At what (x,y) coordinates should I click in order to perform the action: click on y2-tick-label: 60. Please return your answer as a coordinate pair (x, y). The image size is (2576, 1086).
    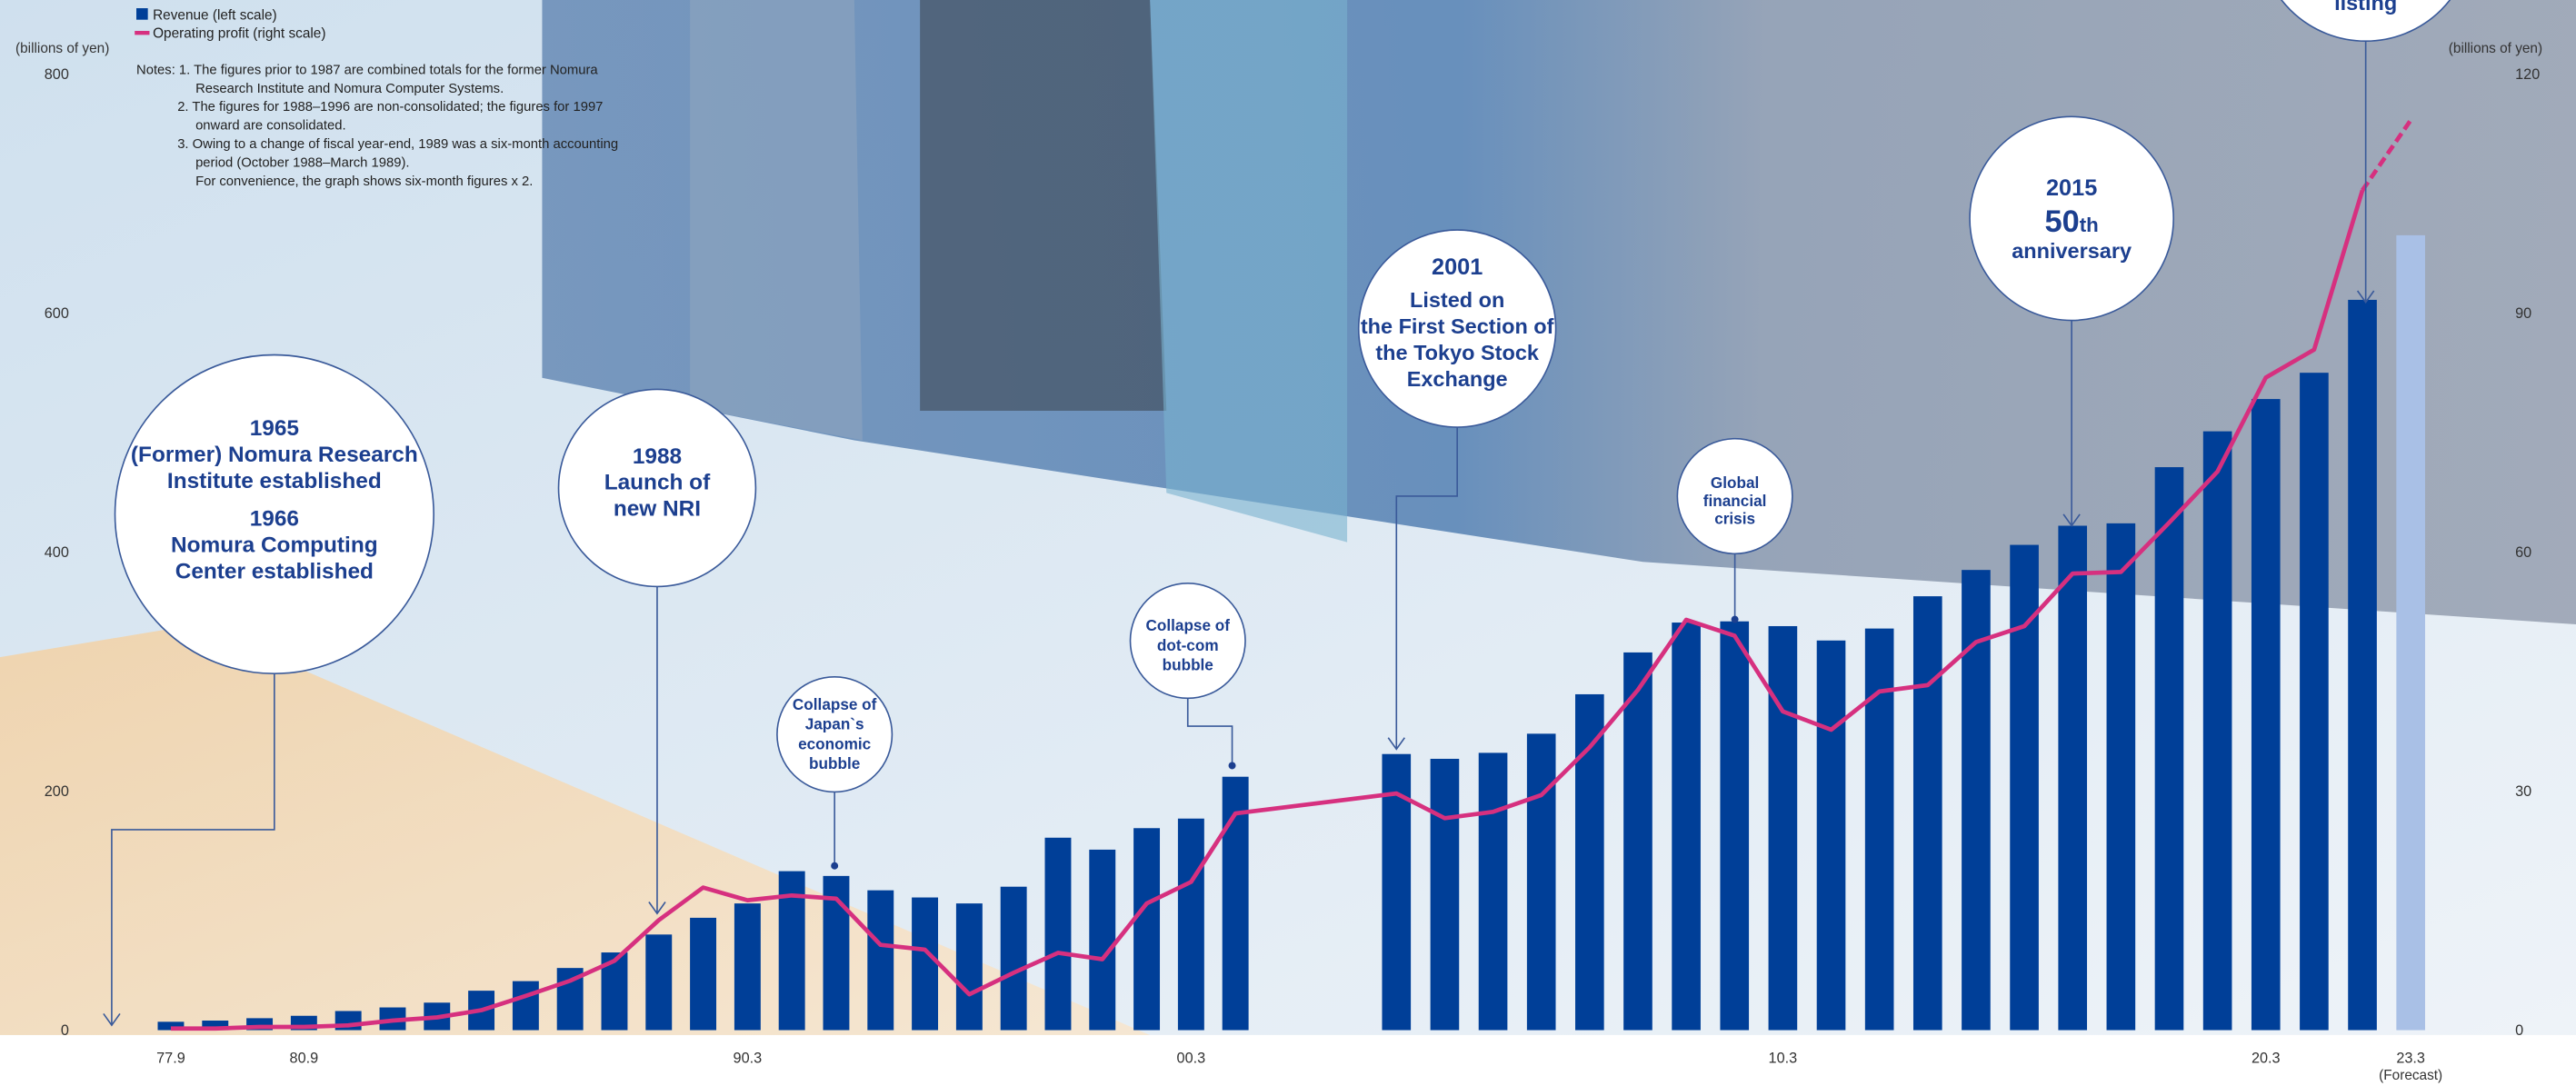
    Looking at the image, I should click on (2523, 552).